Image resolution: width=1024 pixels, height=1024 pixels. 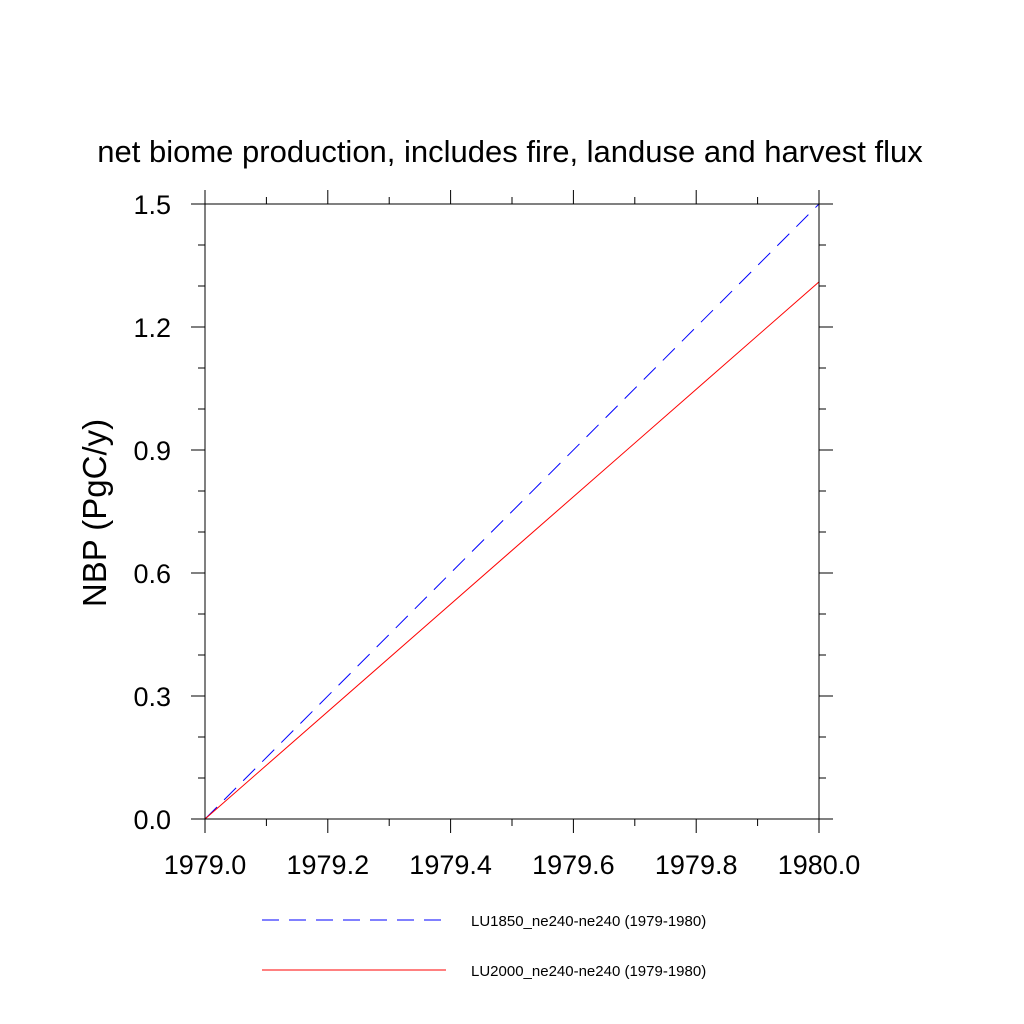 I want to click on y-tick-labels: 0.0 0.3 0.6 0.9 1.2 1.5, so click(x=152, y=512).